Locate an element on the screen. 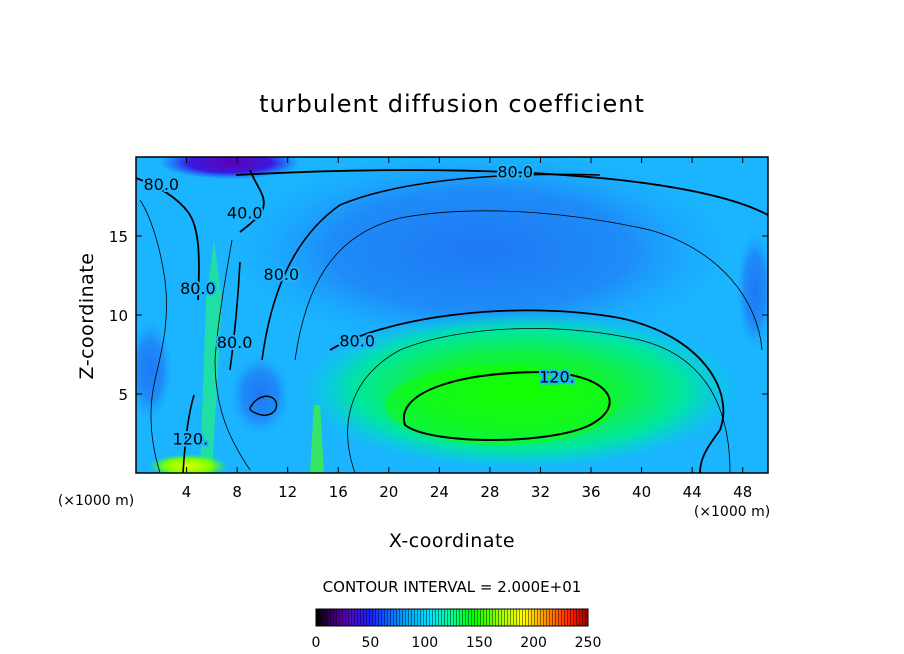 This screenshot has height=654, width=904. x-tick-label: 32 is located at coordinates (540, 492).